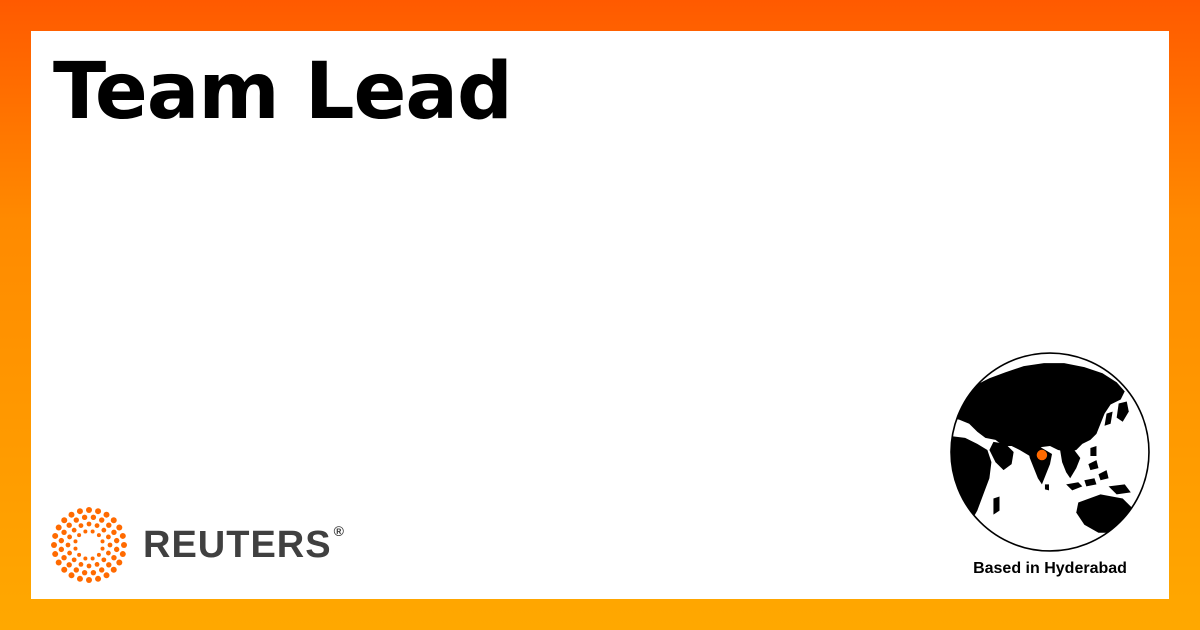 Image resolution: width=1200 pixels, height=630 pixels. Describe the element at coordinates (339, 531) in the screenshot. I see `registered-mark: ®` at that location.